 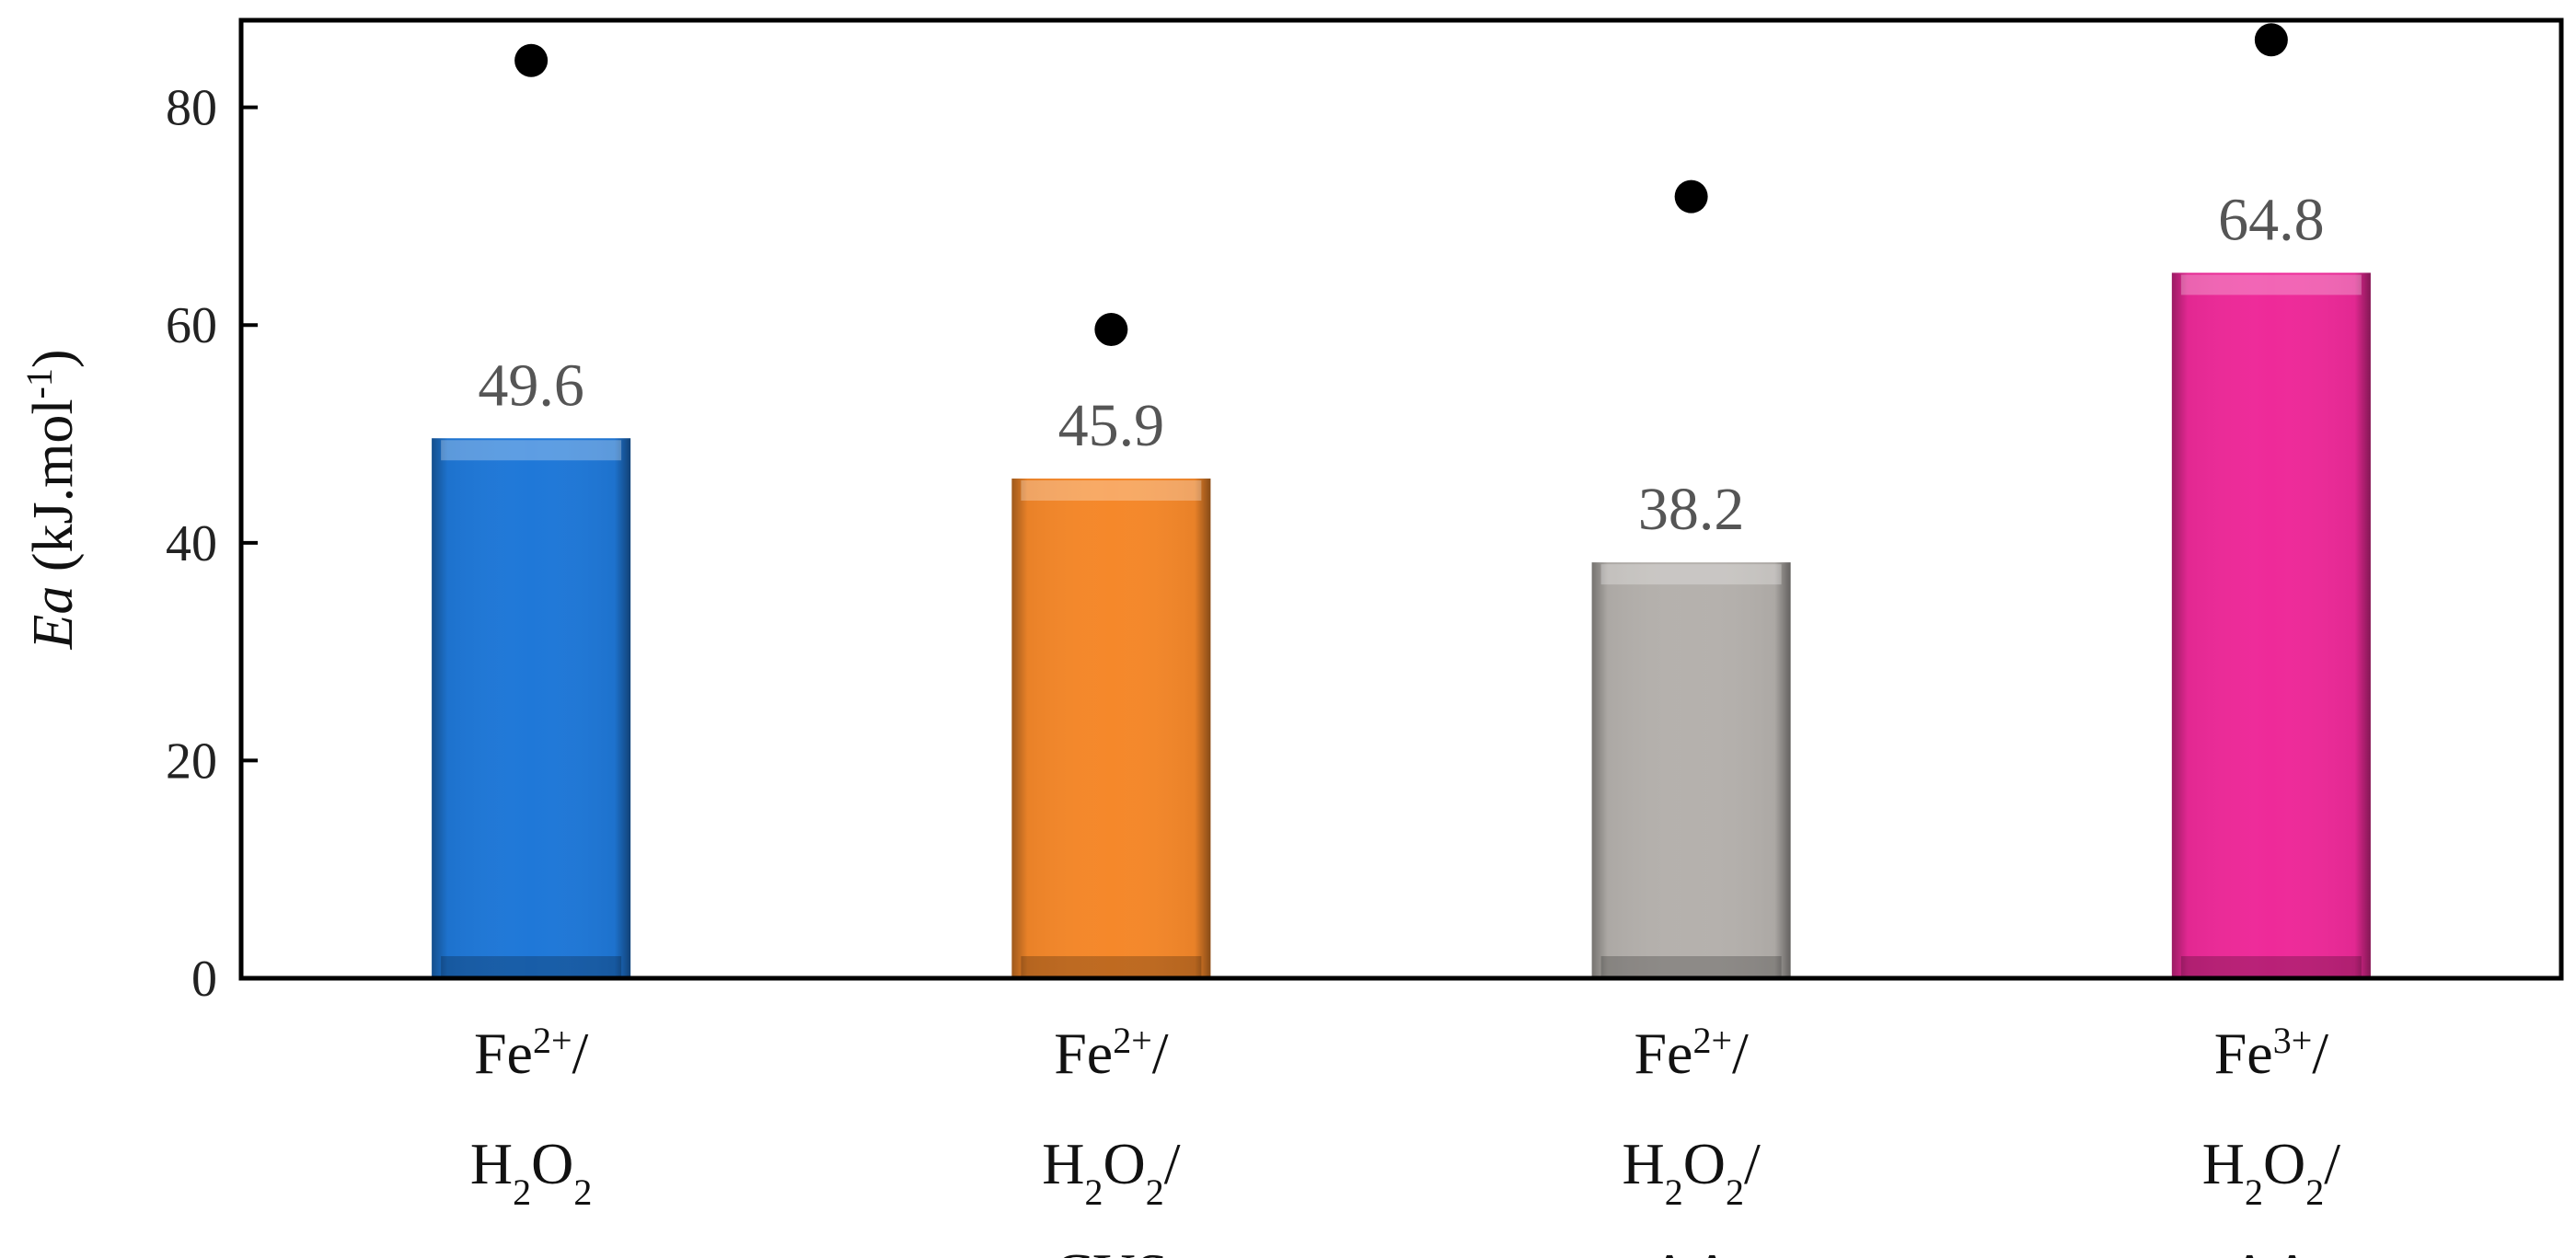 I want to click on y-axis-title: Ea (kJ.mol-1), so click(x=52, y=499).